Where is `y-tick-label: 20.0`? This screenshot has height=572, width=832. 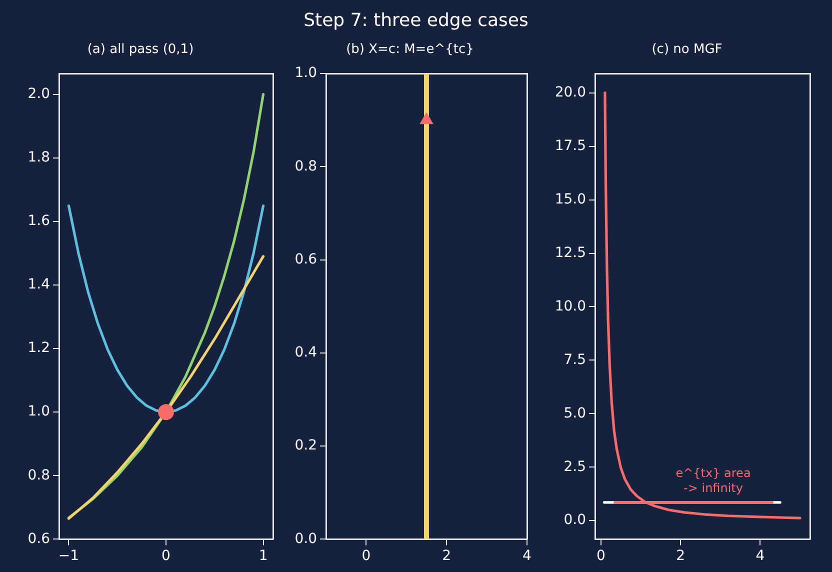 y-tick-label: 20.0 is located at coordinates (570, 92).